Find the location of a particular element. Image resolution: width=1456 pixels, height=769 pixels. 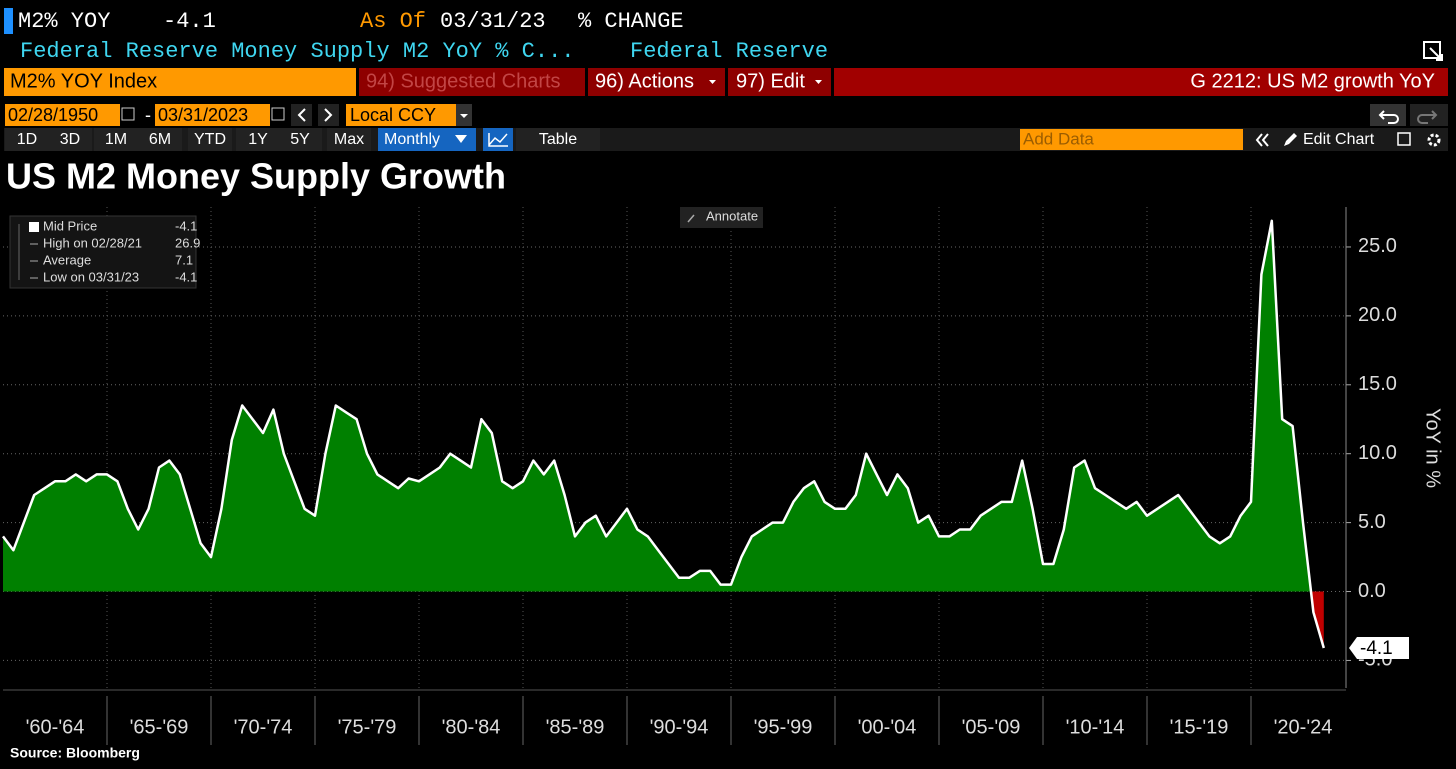

prev-button is located at coordinates (301, 115).